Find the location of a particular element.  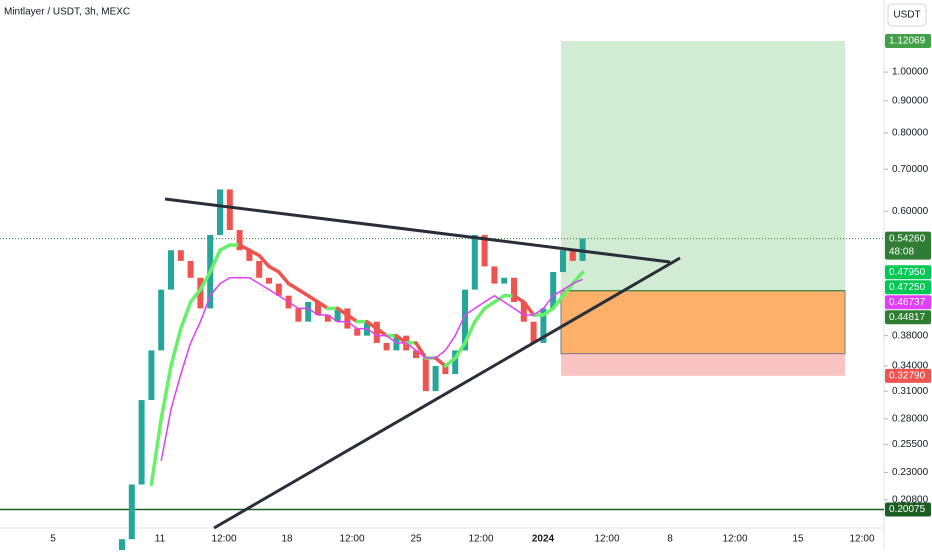

x-tick-label: 5 is located at coordinates (53, 539).